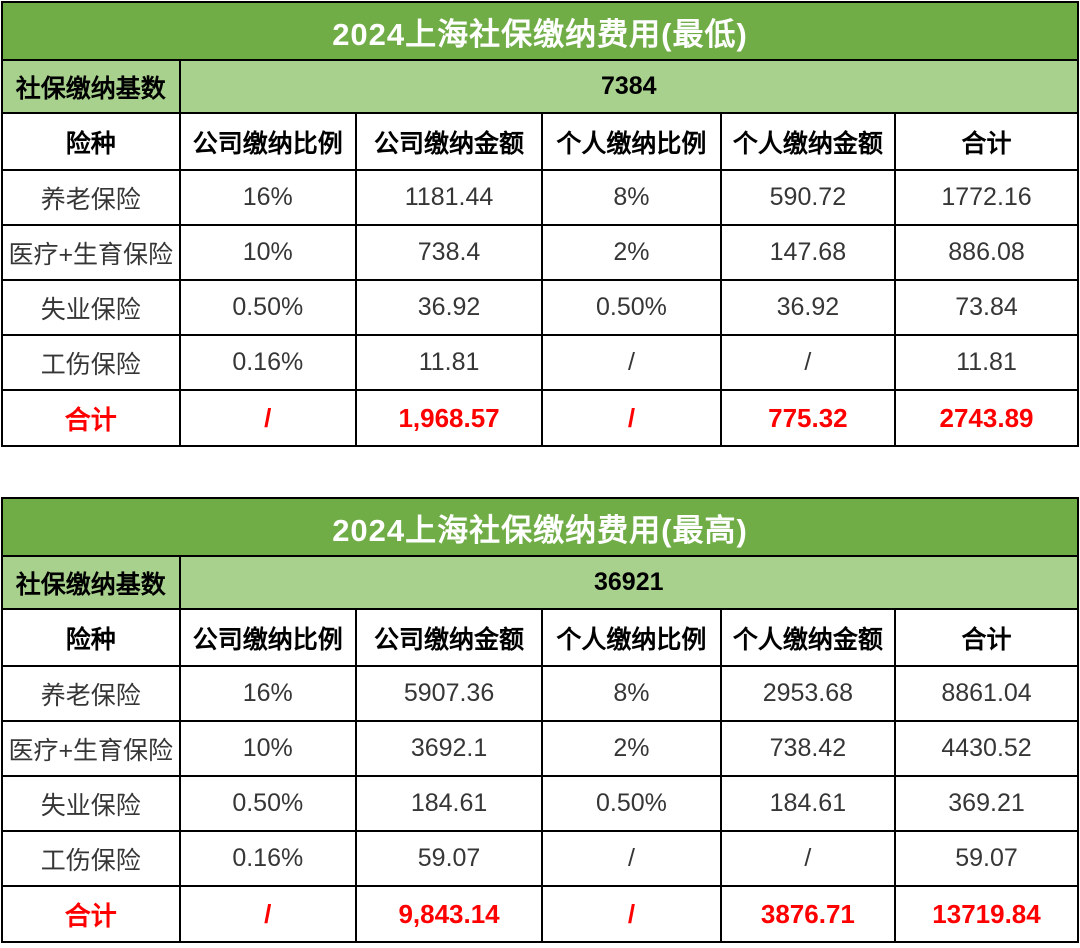  I want to click on total-value-cell: 13719.84, so click(986, 914).